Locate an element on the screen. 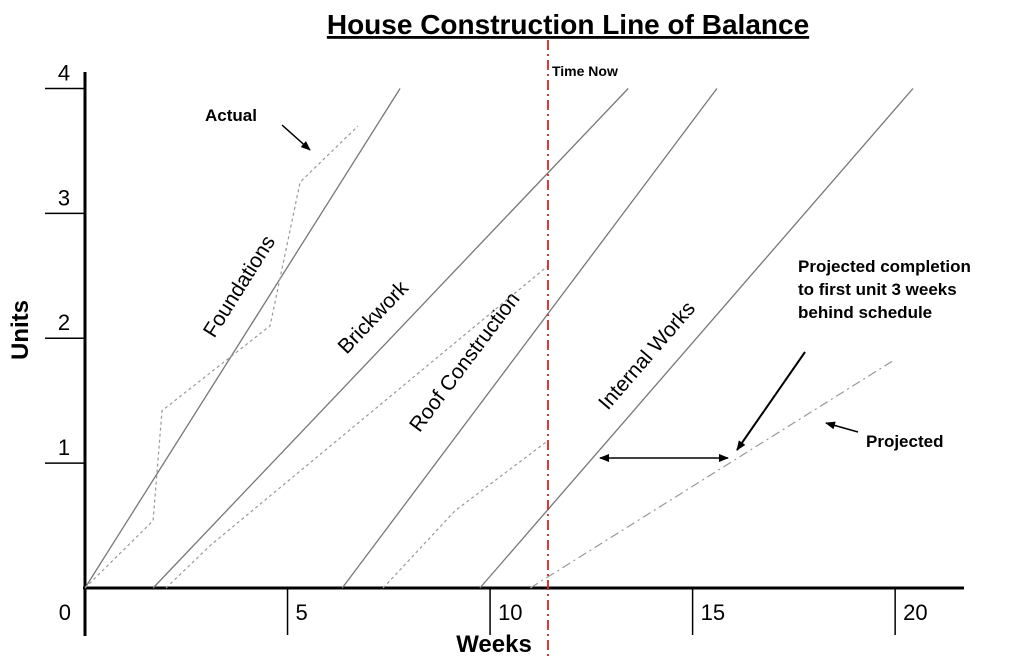 This screenshot has height=658, width=1035. annotation-line: Projected completion is located at coordinates (884, 266).